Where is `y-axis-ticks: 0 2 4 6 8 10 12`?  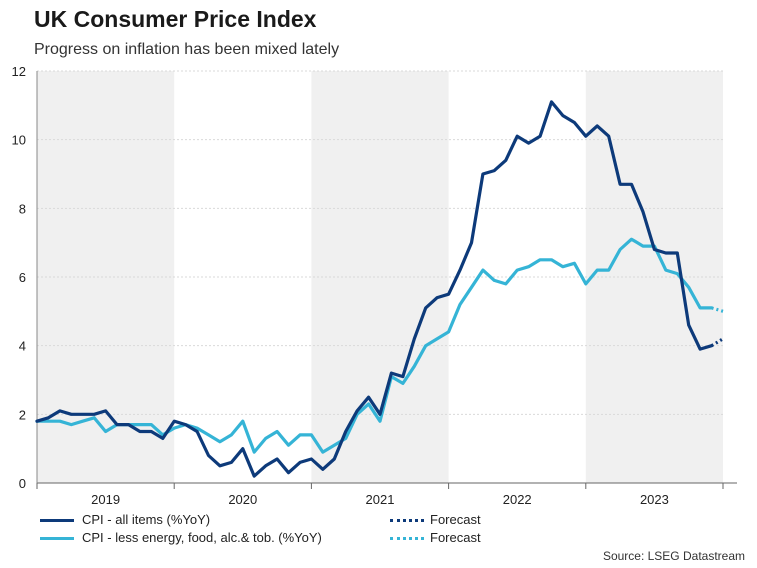 y-axis-ticks: 0 2 4 6 8 10 12 is located at coordinates (19, 277).